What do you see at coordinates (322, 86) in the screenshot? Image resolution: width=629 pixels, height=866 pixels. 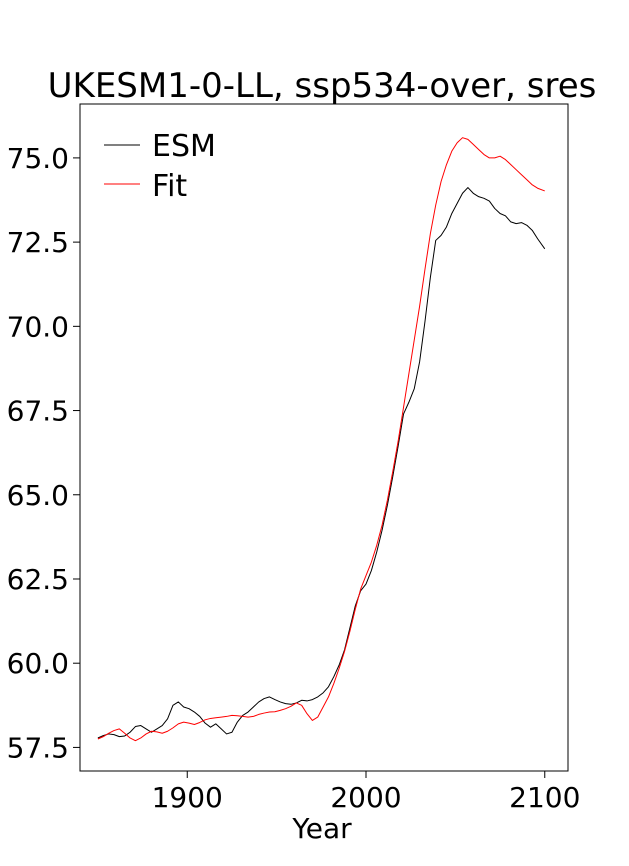 I see `chart-title: UKESM1-0-LL, ssp534-over, sres` at bounding box center [322, 86].